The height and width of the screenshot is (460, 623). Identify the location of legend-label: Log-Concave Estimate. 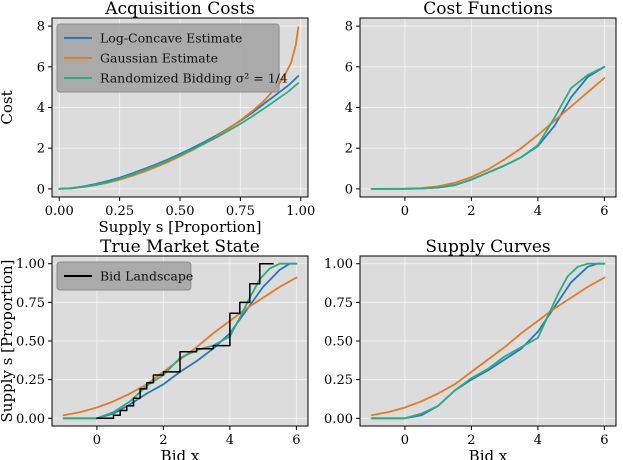
(171, 38).